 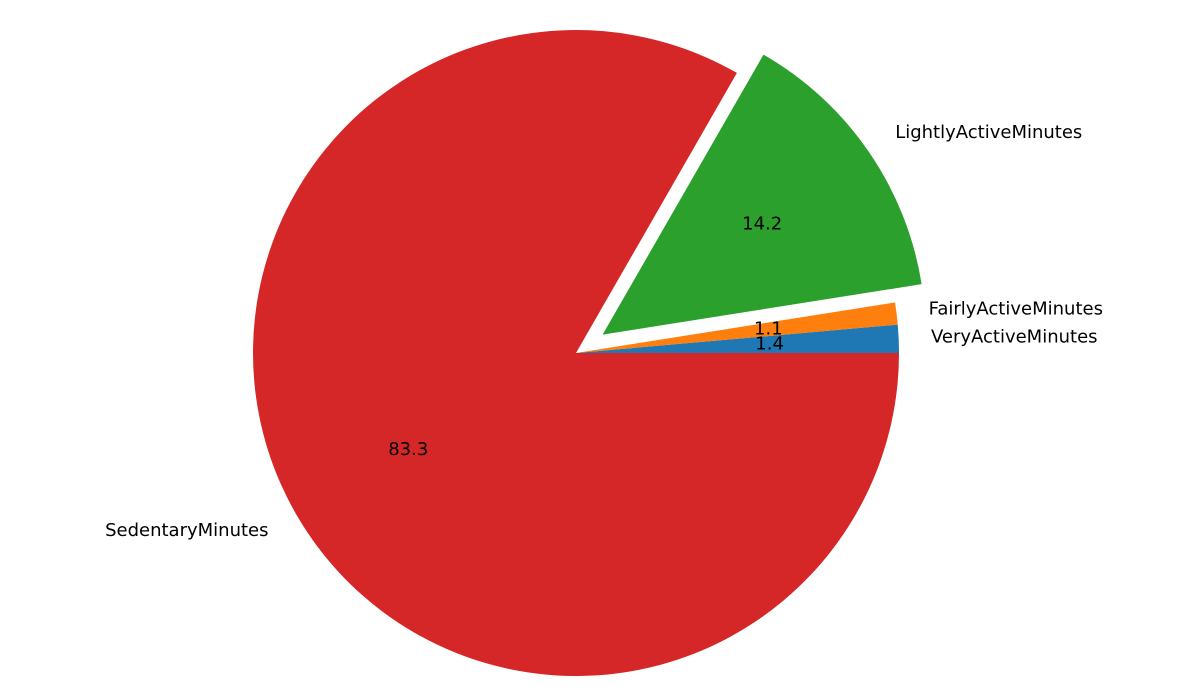 What do you see at coordinates (768, 328) in the screenshot?
I see `pct-label-fairly-active-minutes: 1.1` at bounding box center [768, 328].